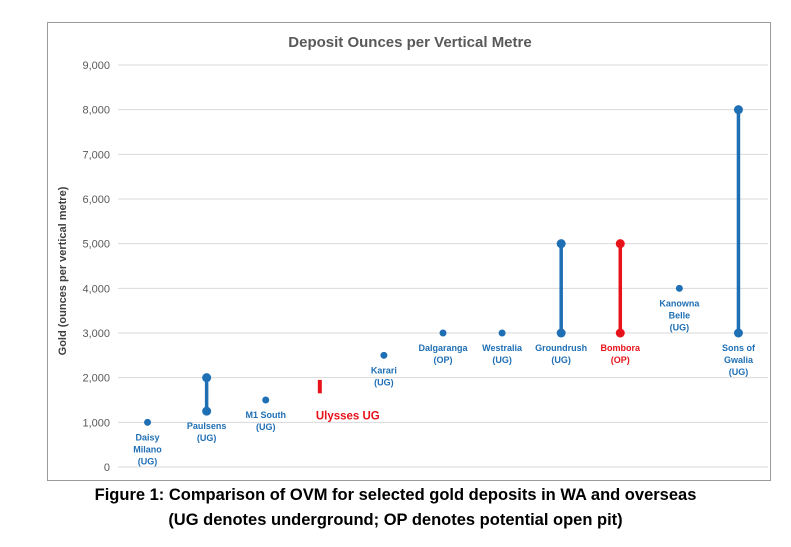 This screenshot has height=547, width=791. I want to click on deposit-label: Kanowna, so click(679, 303).